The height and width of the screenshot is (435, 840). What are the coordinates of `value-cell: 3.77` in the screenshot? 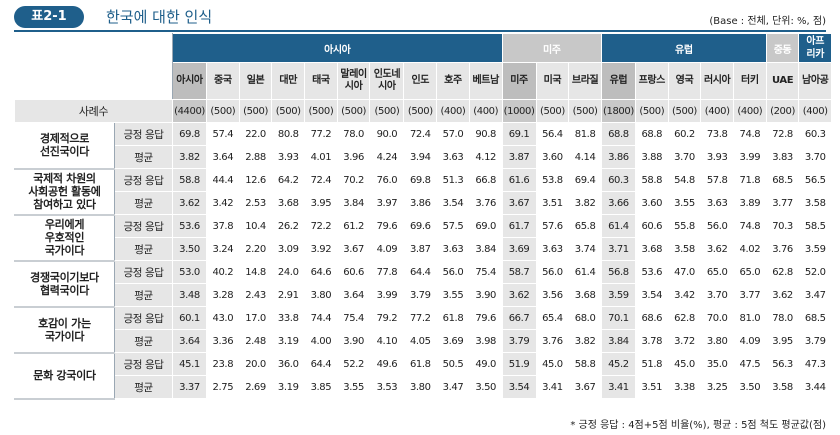 It's located at (750, 295).